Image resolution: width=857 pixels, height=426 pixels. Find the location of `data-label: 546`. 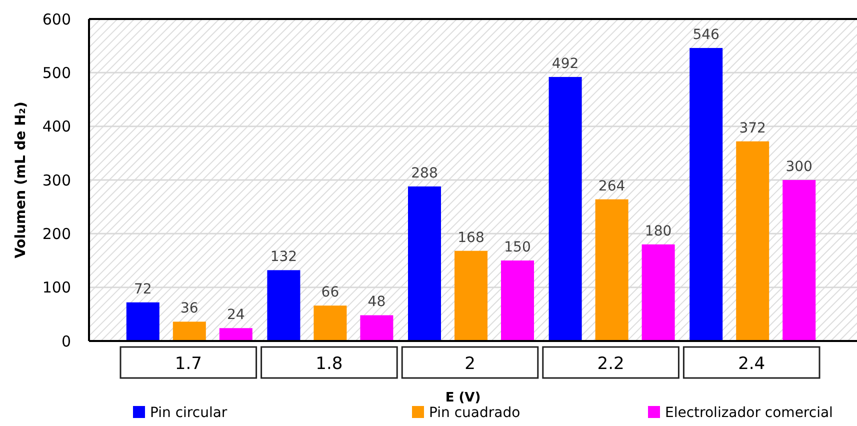

data-label: 546 is located at coordinates (706, 34).